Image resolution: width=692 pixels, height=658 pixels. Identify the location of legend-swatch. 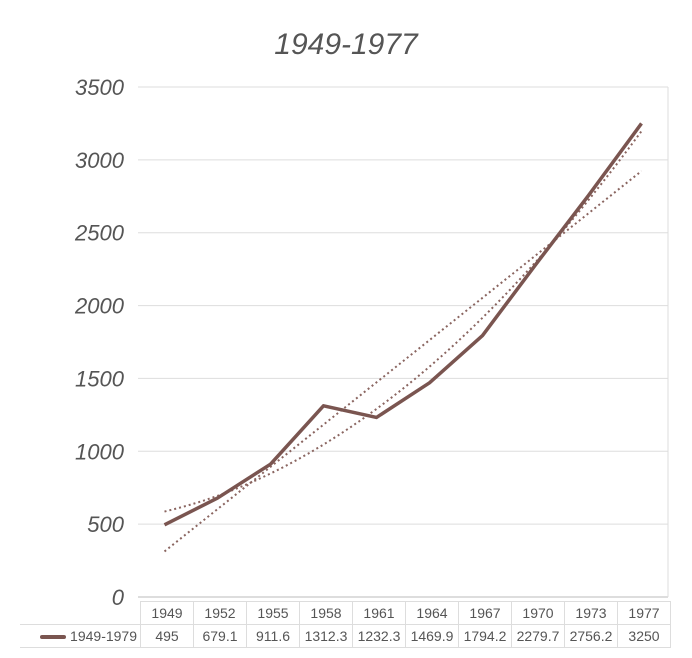
(53, 637).